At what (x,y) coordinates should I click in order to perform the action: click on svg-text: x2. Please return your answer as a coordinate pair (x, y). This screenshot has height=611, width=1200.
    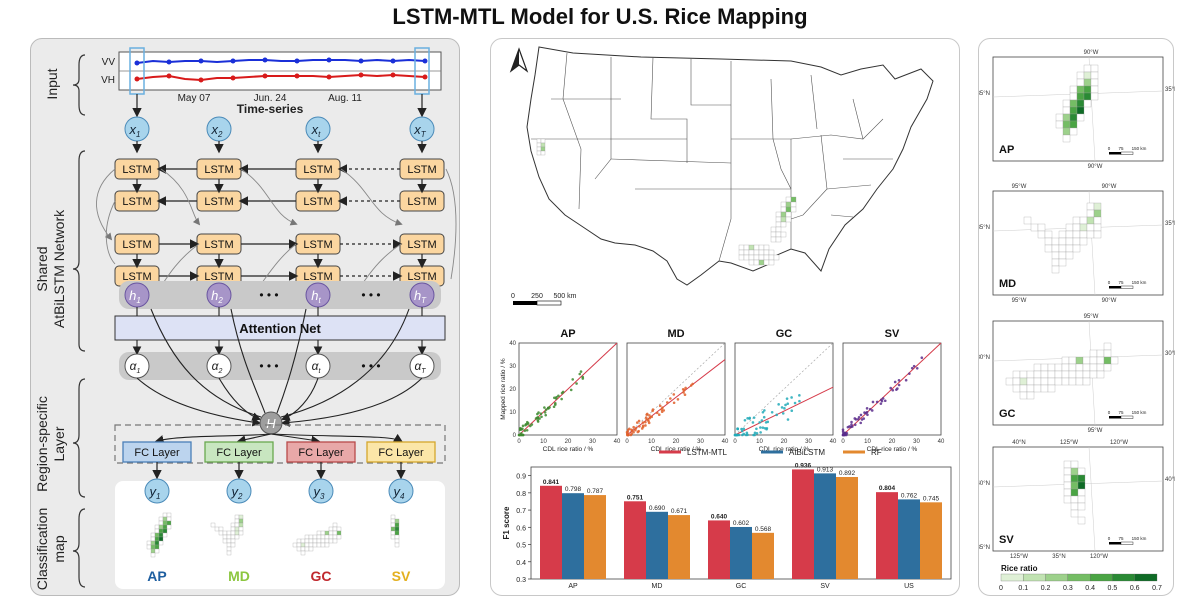
    Looking at the image, I should click on (217, 130).